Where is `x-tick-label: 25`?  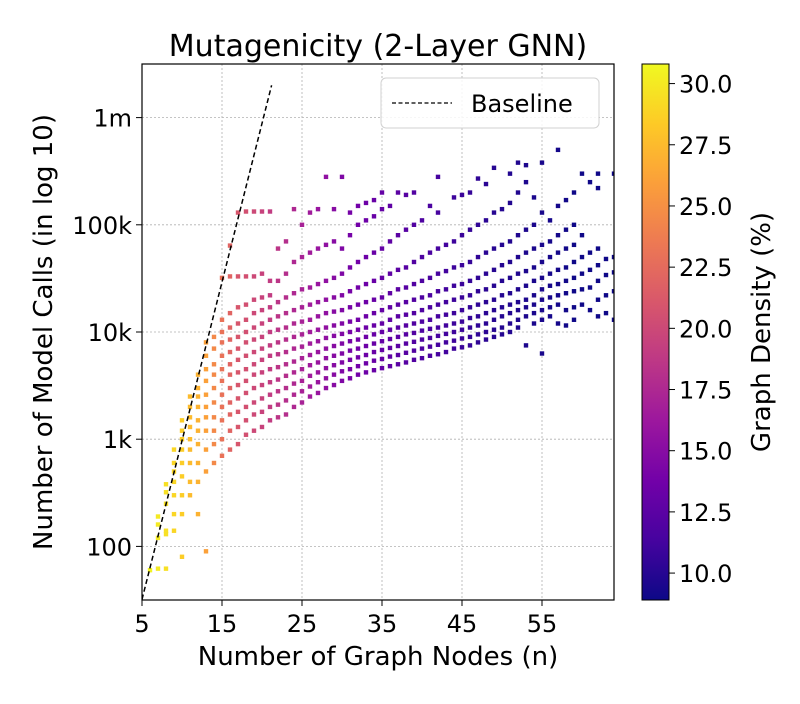
x-tick-label: 25 is located at coordinates (302, 624).